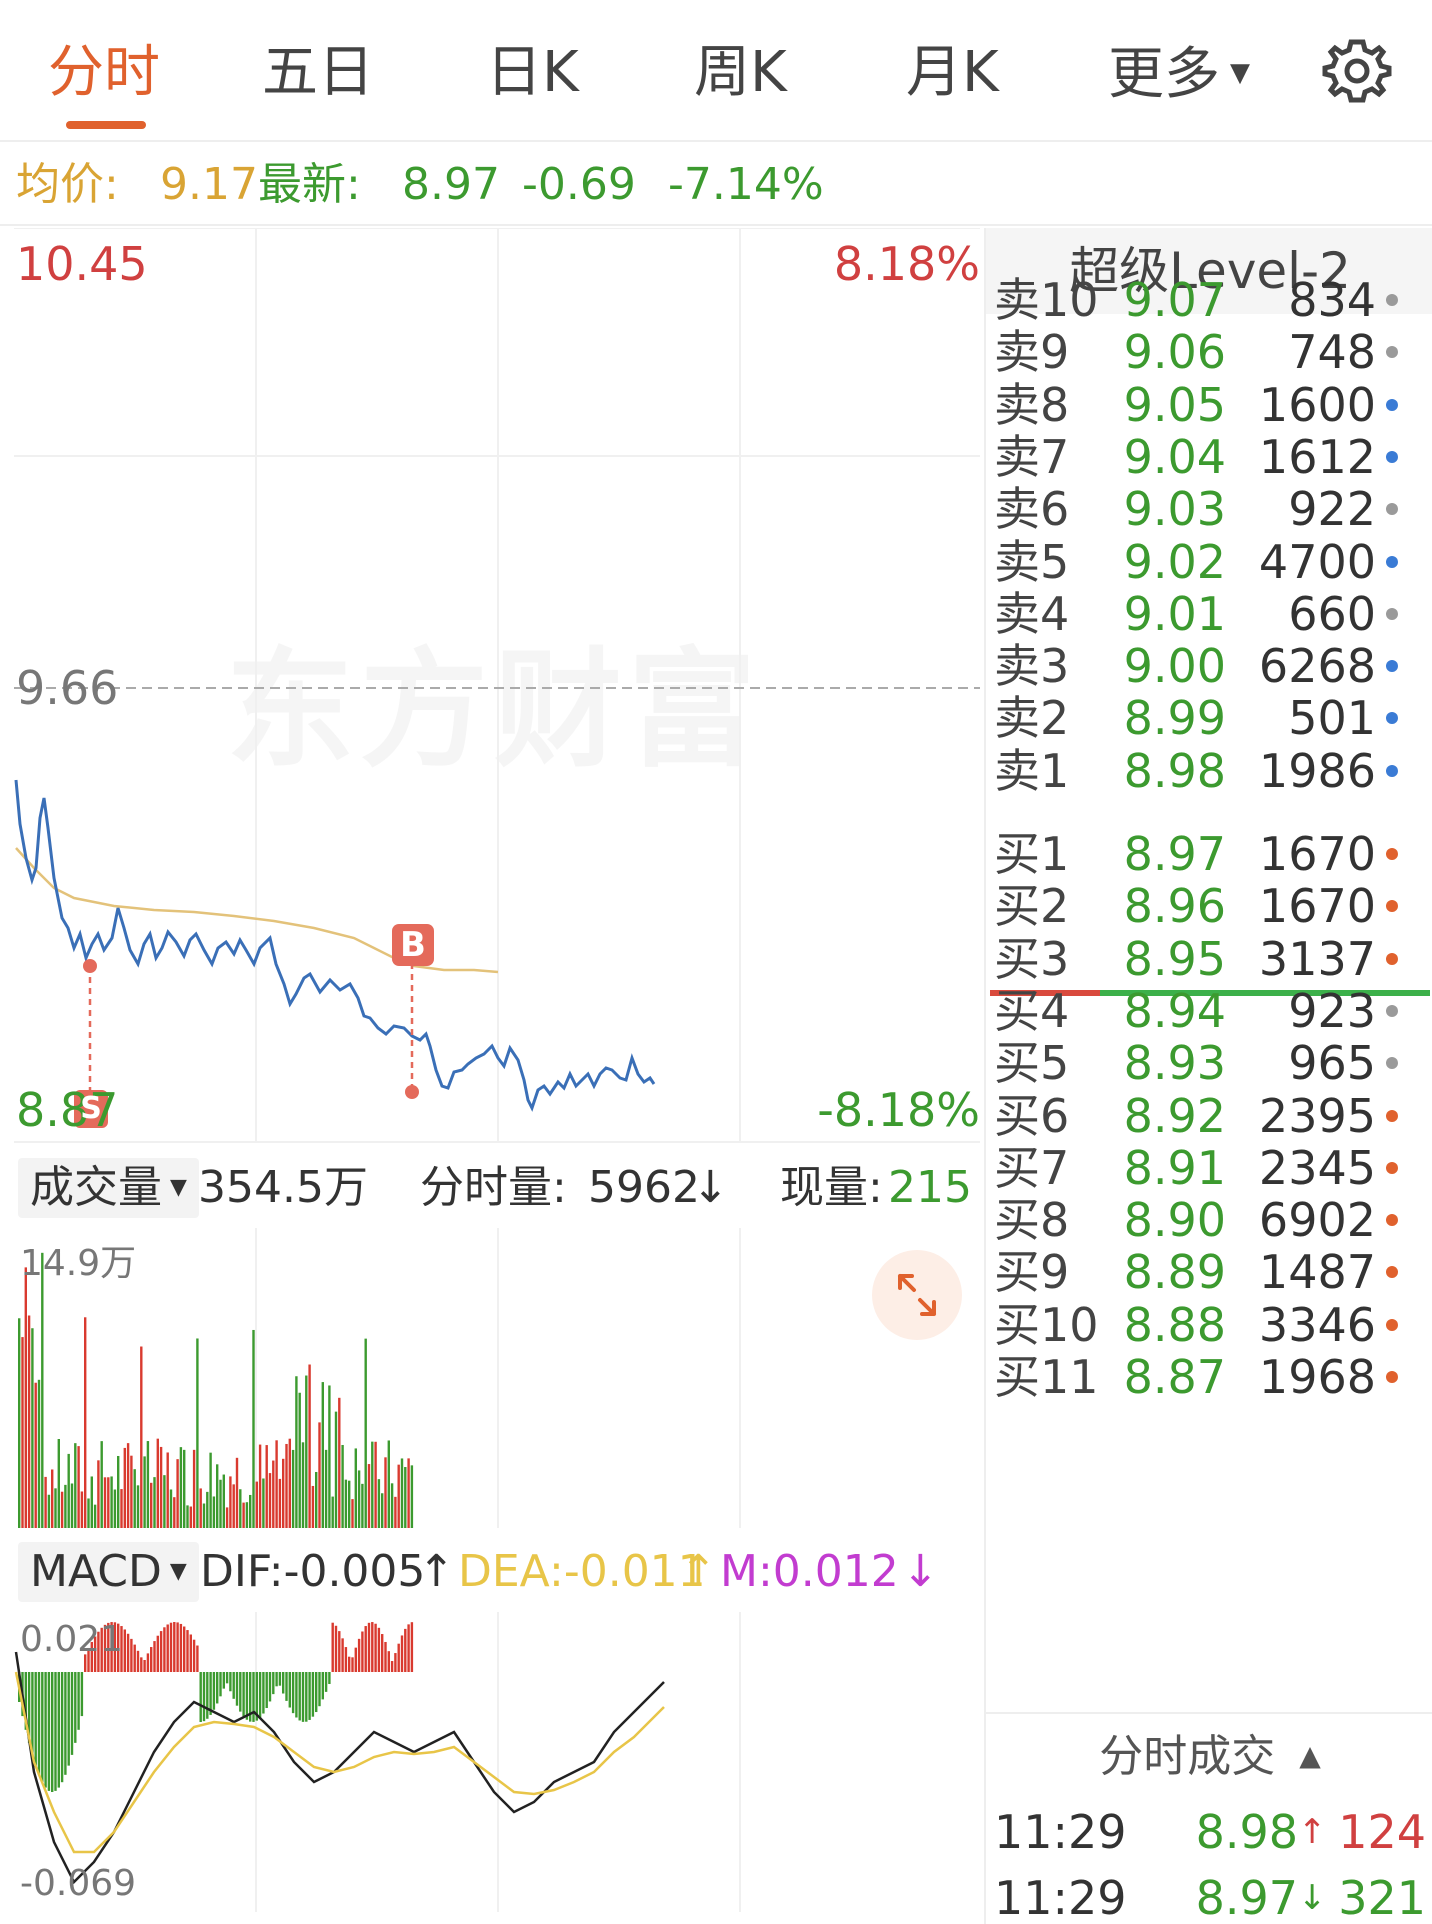  Describe the element at coordinates (1174, 1115) in the screenshot. I see `bid-price: 8.92` at that location.